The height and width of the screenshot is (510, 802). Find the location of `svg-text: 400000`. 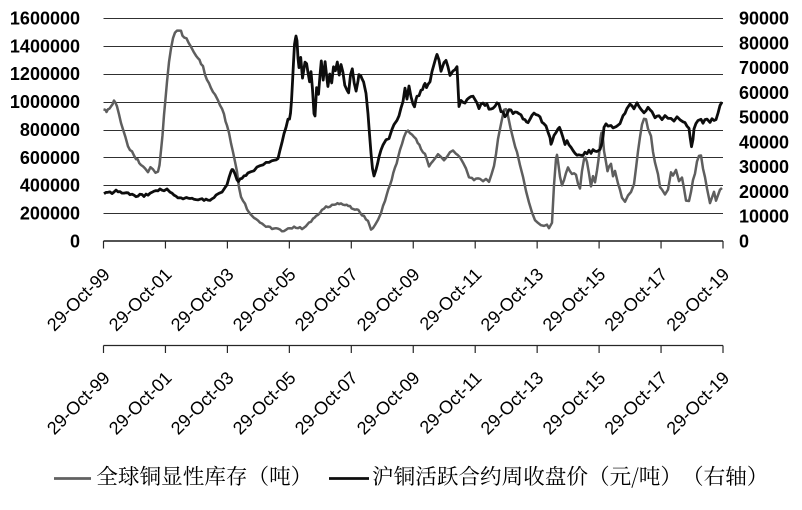

svg-text: 400000 is located at coordinates (50, 186).